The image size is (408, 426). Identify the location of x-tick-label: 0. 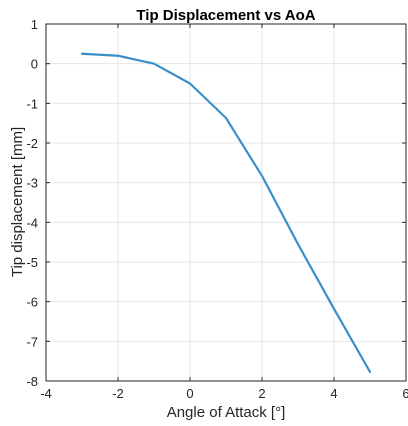
(189, 393).